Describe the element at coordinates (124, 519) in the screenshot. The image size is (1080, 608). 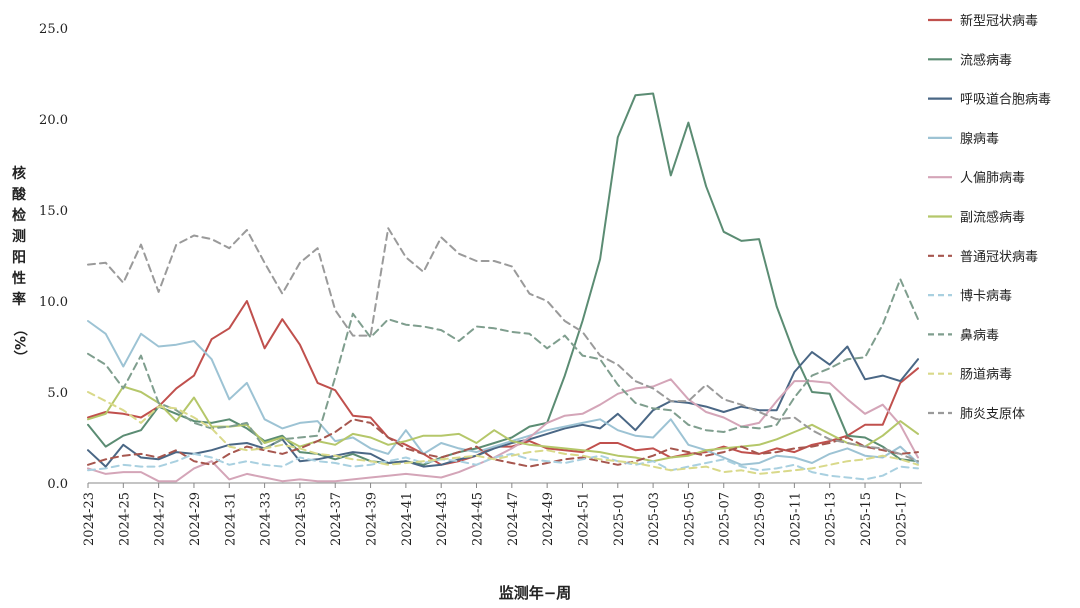
I see `x-tick-label: 2024-25` at that location.